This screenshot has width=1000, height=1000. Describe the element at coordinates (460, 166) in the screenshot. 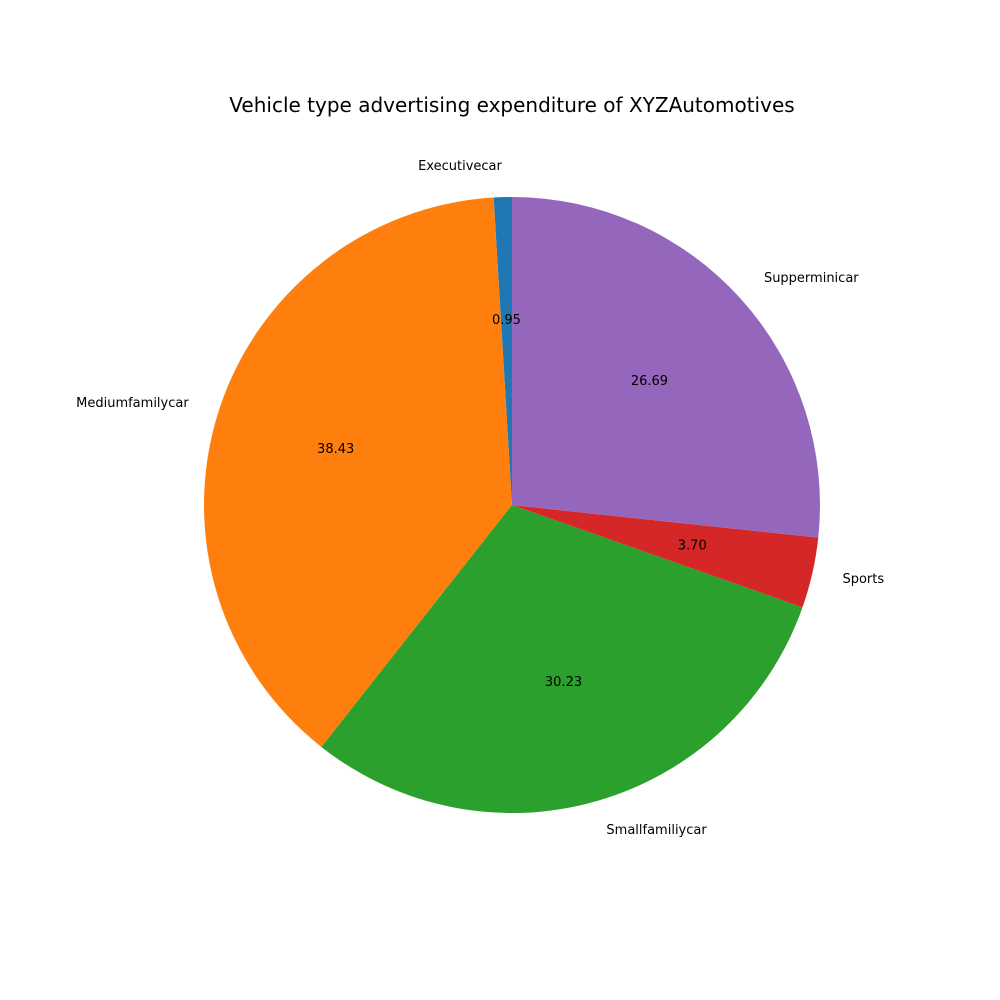

I see `slice-label-executivecar: Executivecar` at that location.